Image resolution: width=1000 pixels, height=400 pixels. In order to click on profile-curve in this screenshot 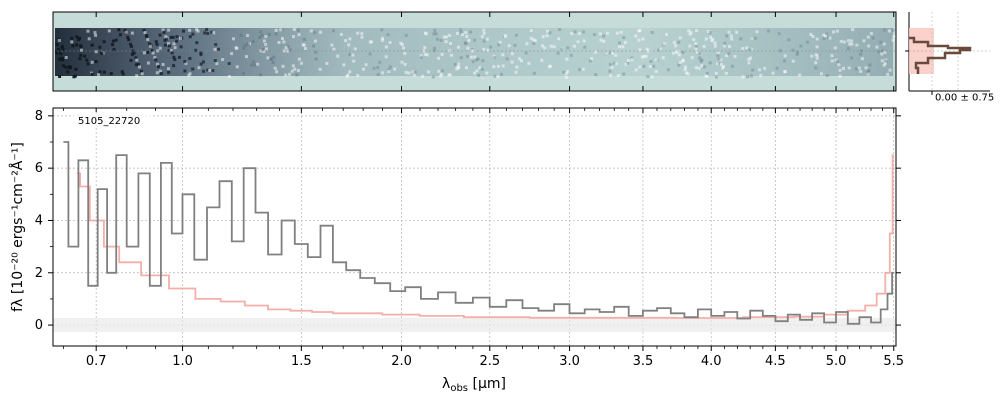, I will do `click(940, 55)`.